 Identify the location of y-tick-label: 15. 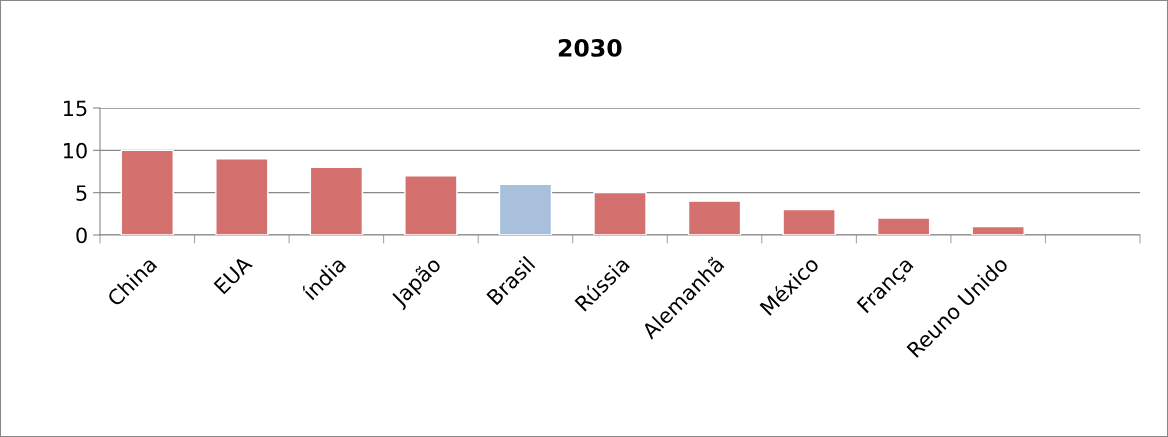
(75, 108).